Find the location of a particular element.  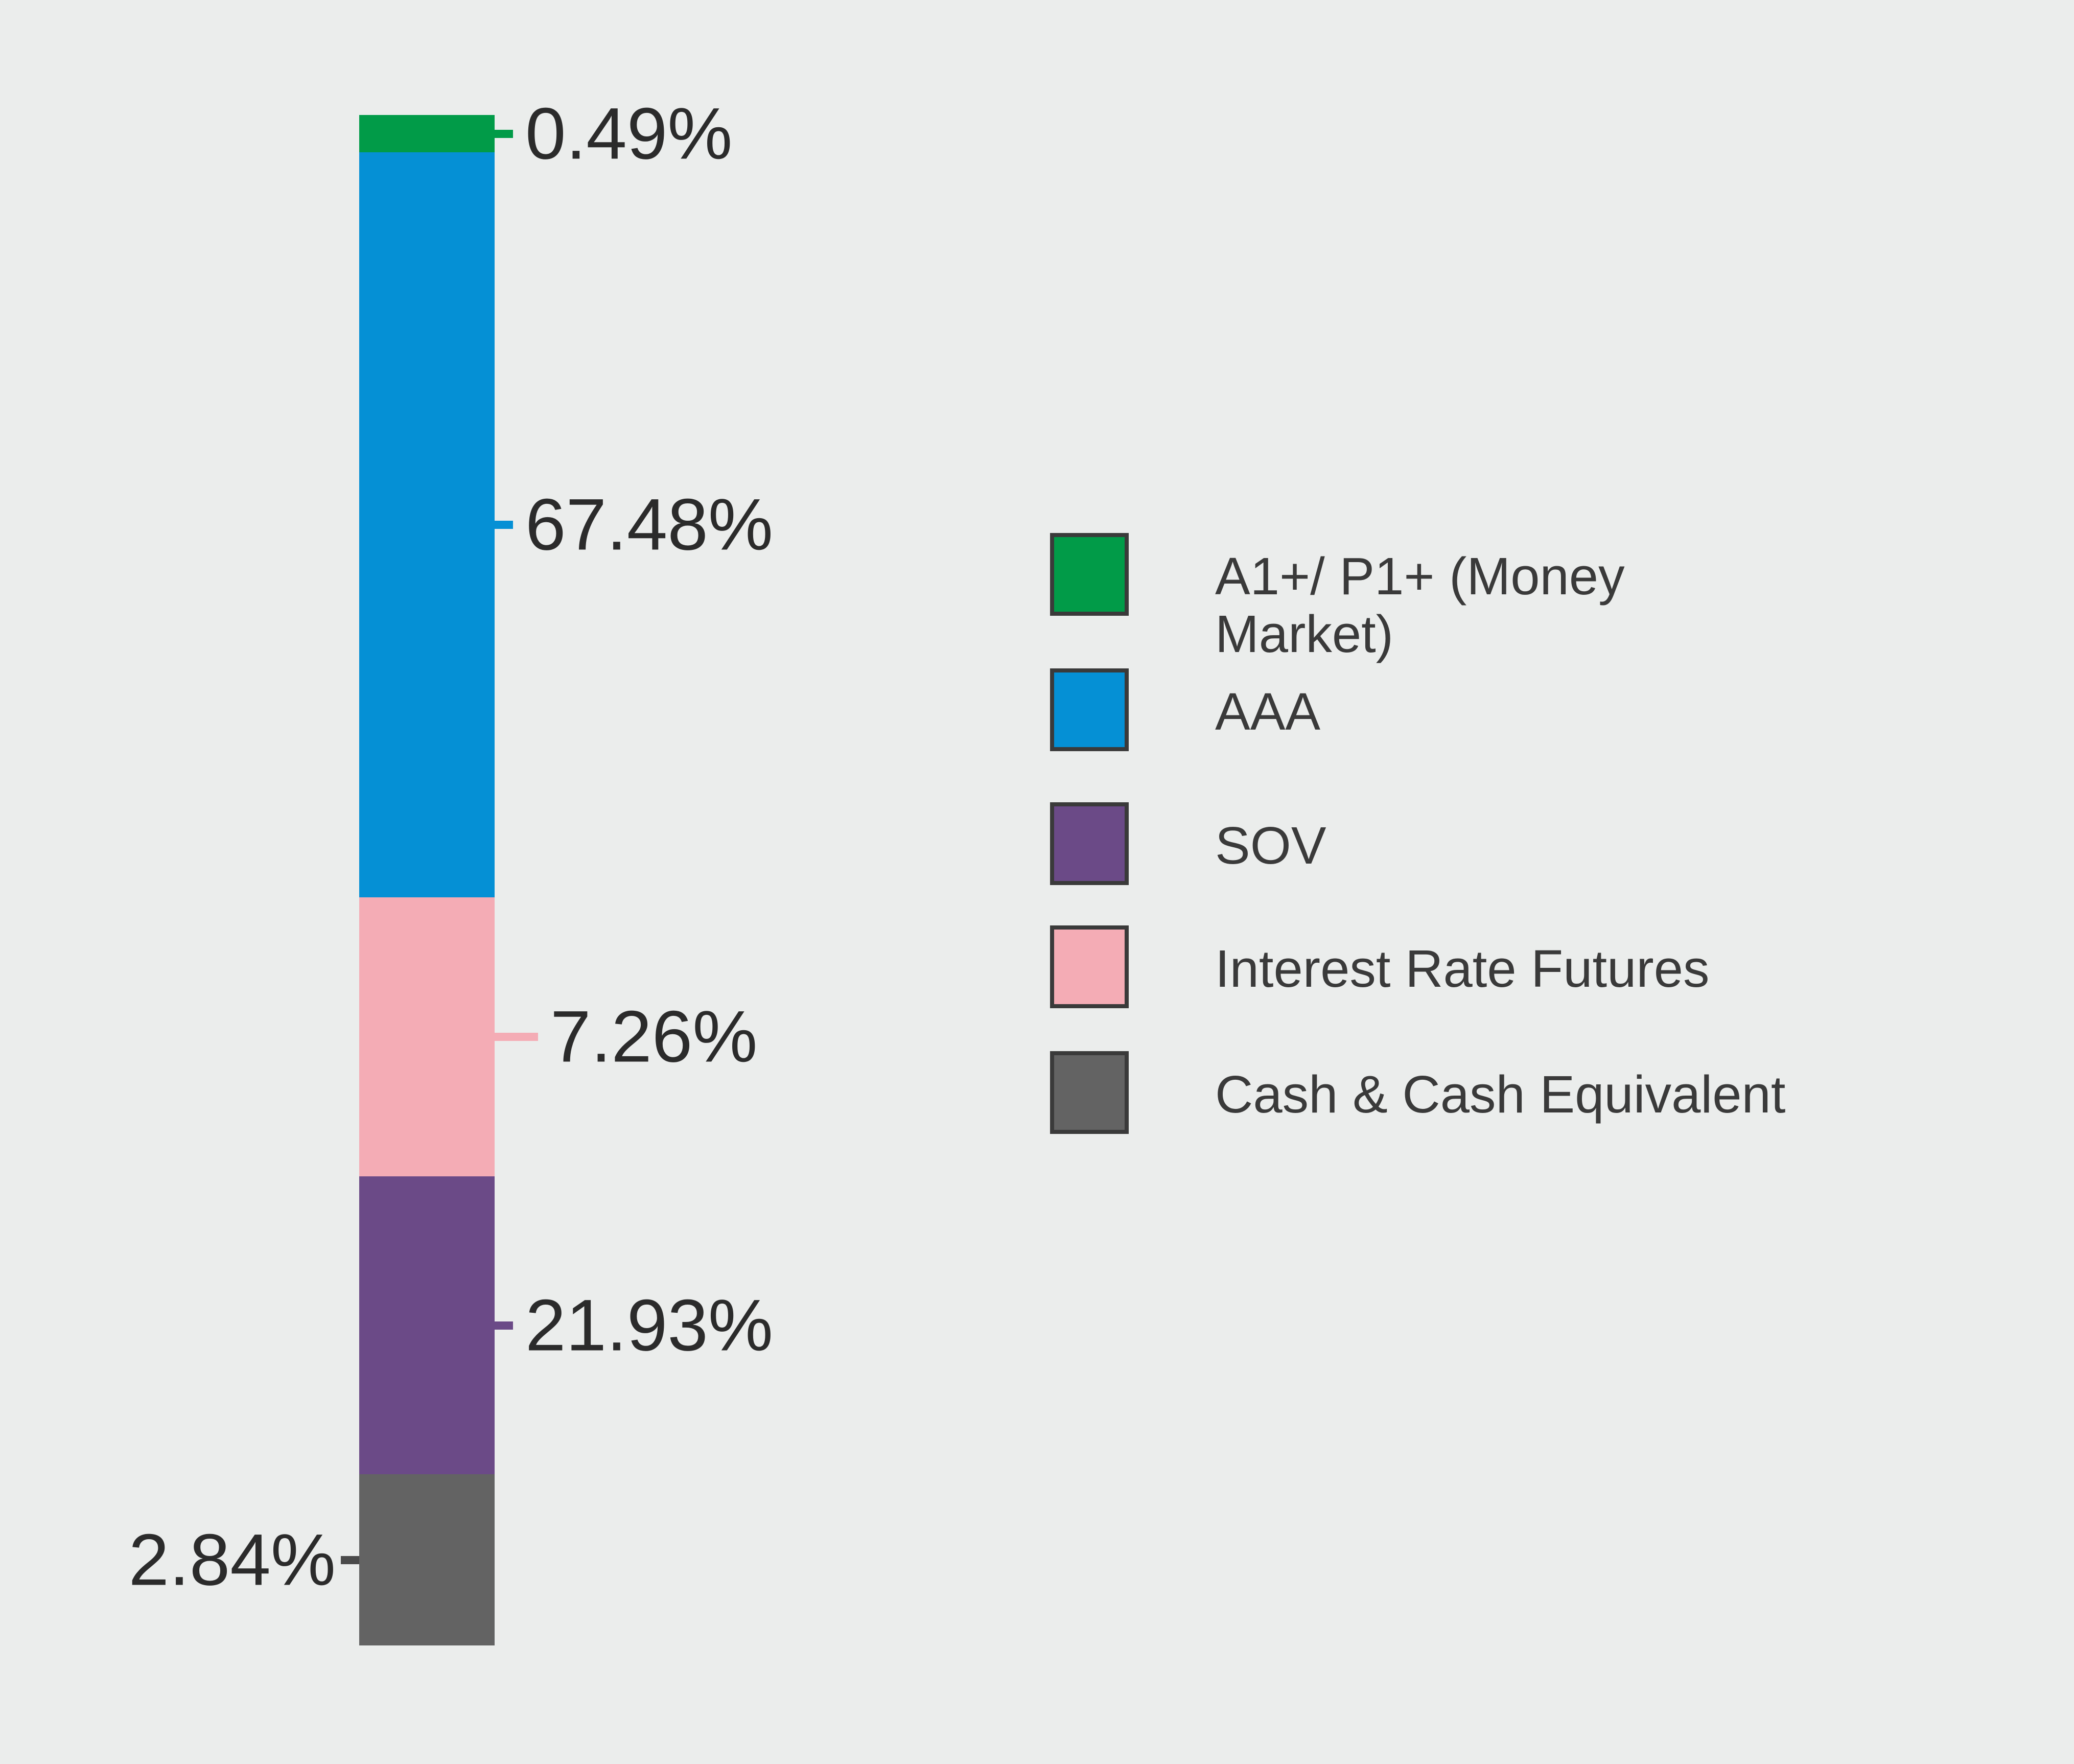

leader-tick-aaa is located at coordinates (504, 525).